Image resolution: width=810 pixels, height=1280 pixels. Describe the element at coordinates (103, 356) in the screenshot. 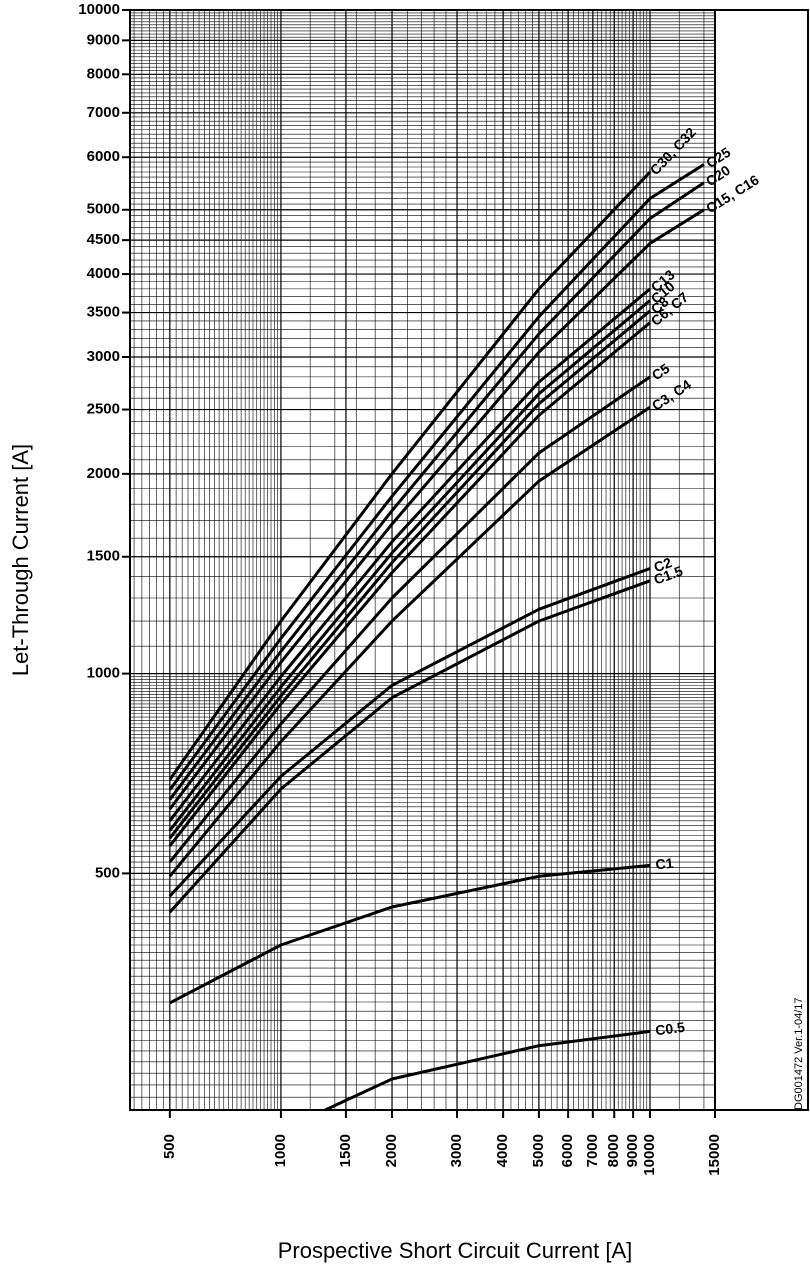

I see `y-tick-label: 3000` at that location.